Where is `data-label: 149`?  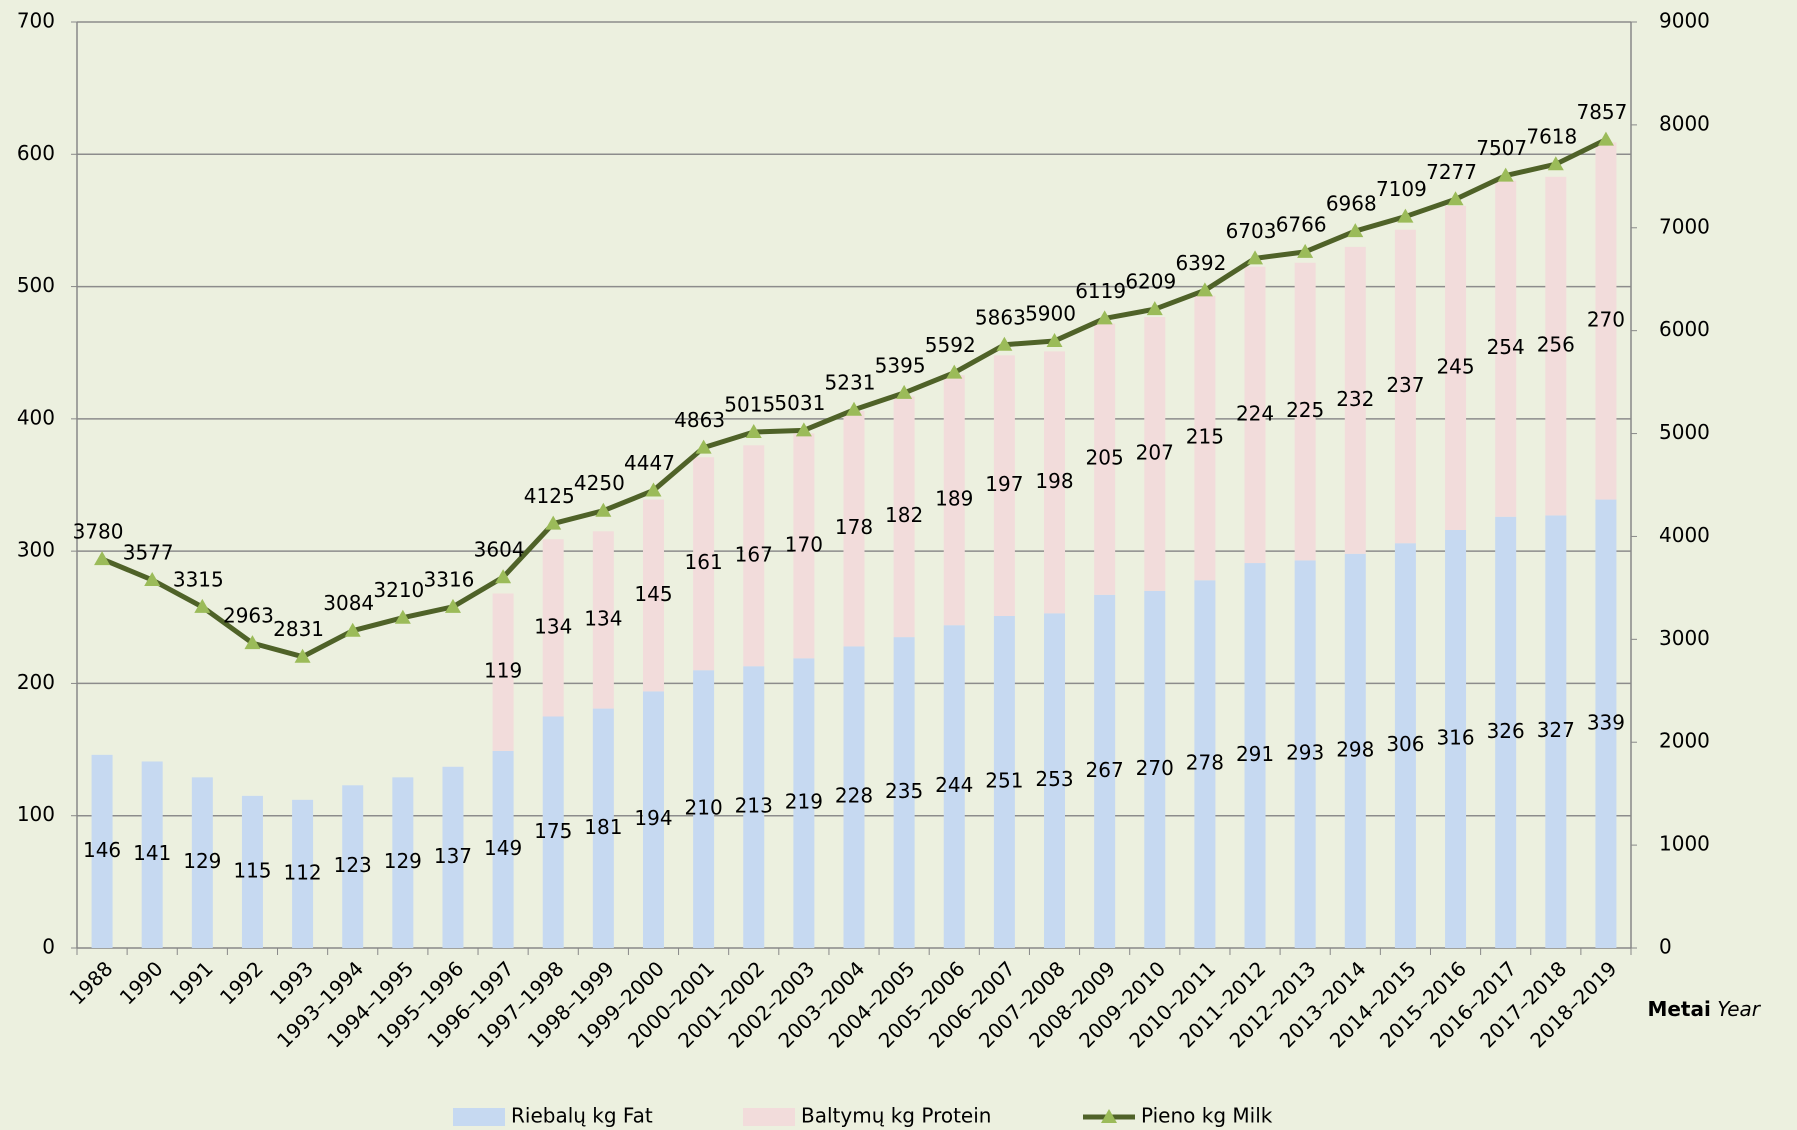 data-label: 149 is located at coordinates (503, 848).